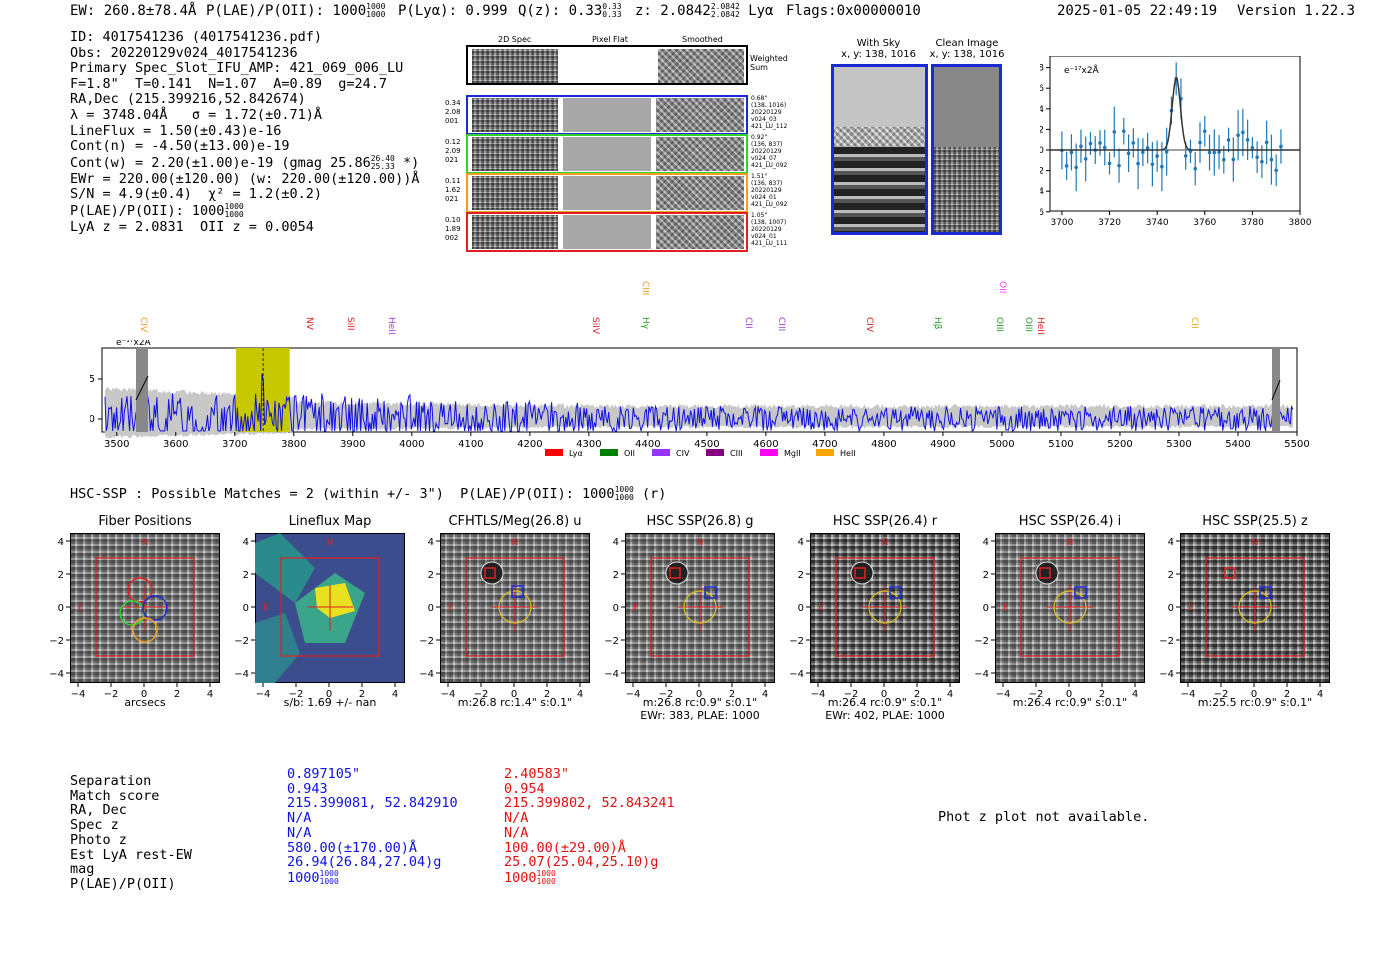 The width and height of the screenshot is (1400, 953). What do you see at coordinates (853, 11) in the screenshot?
I see `header-flags: Flags:0x00000010` at bounding box center [853, 11].